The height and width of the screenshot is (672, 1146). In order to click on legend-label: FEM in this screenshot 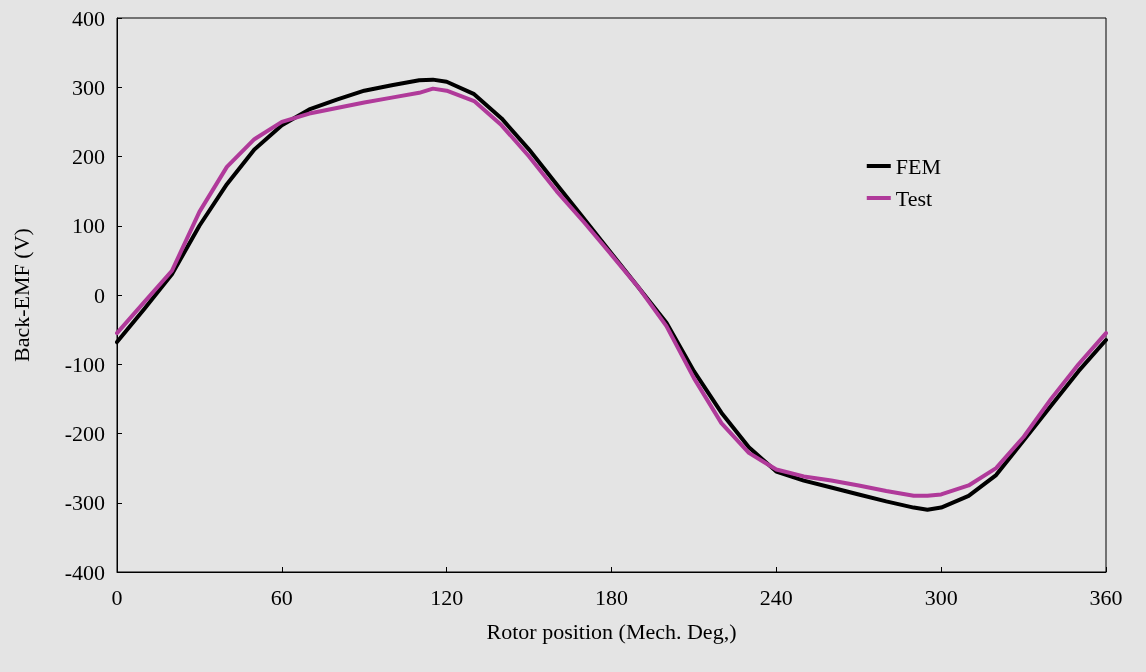, I will do `click(918, 166)`.